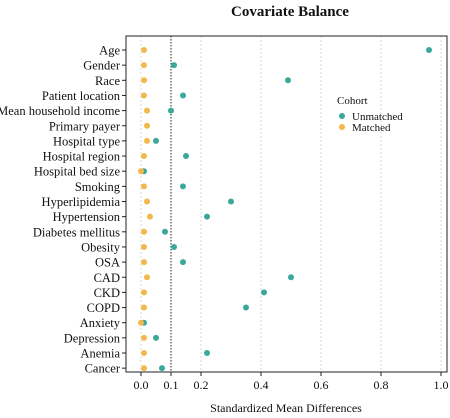 The height and width of the screenshot is (418, 450). What do you see at coordinates (286, 408) in the screenshot?
I see `x-axis-title: Standardized Mean Differences` at bounding box center [286, 408].